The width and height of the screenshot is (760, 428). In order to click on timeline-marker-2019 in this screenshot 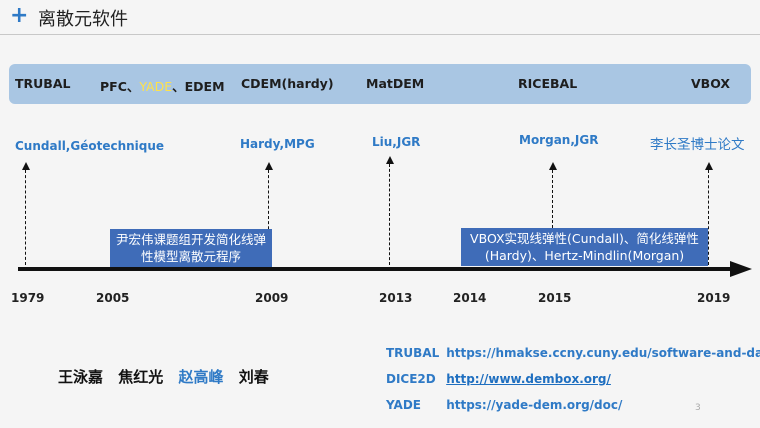, I will do `click(708, 217)`.